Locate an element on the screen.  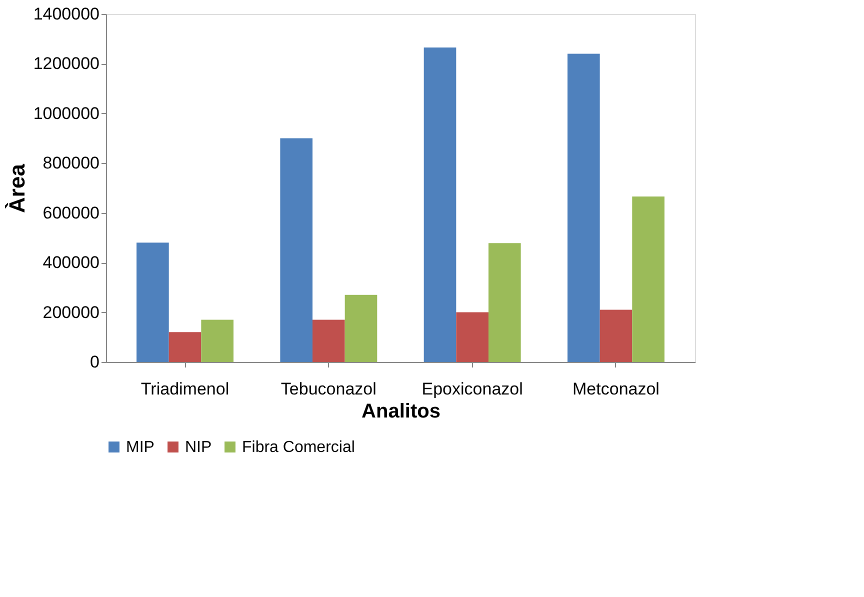
legend-label: MIP is located at coordinates (140, 447).